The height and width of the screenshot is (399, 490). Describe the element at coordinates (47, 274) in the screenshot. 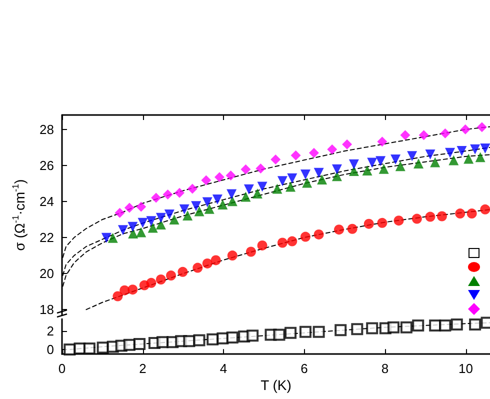

I see `y-tick-label: 20` at that location.